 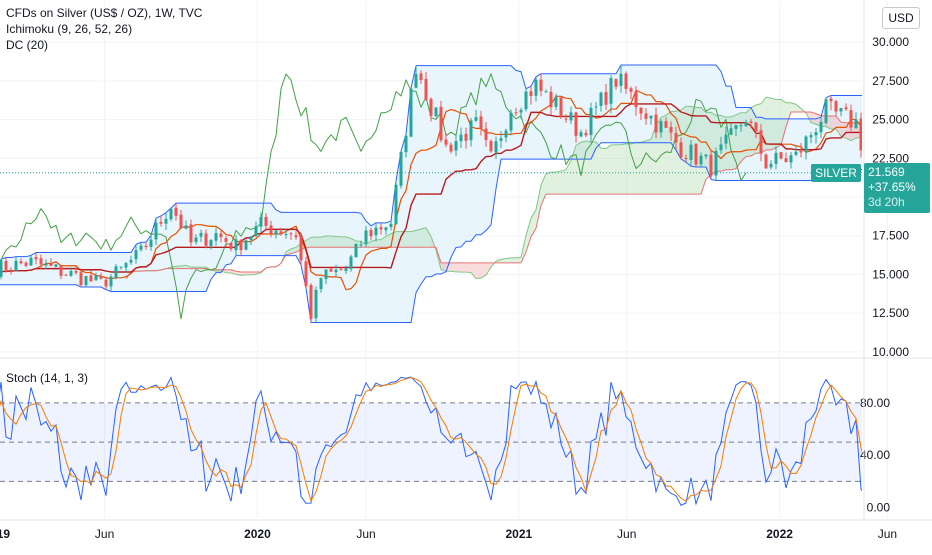 What do you see at coordinates (104, 45) in the screenshot?
I see `donchian-label: DC (20)` at bounding box center [104, 45].